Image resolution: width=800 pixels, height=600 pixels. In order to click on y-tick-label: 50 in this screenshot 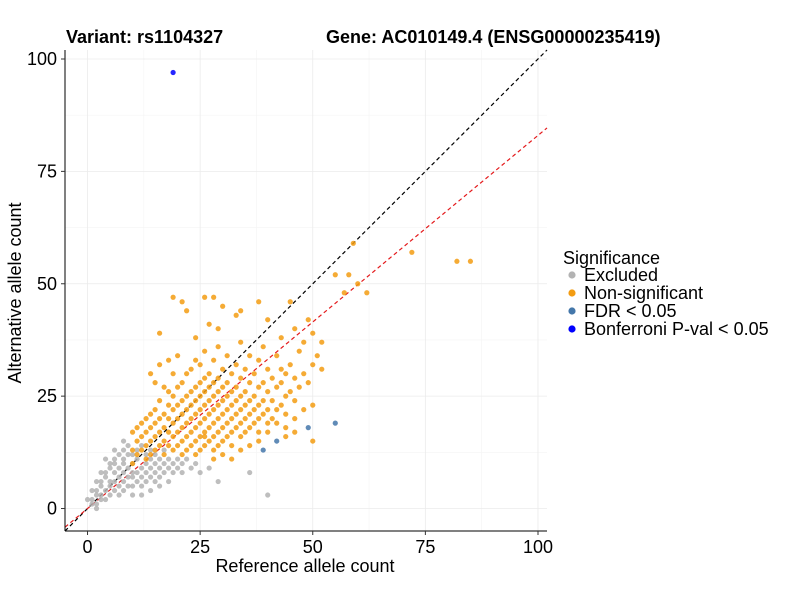, I will do `click(47, 284)`.